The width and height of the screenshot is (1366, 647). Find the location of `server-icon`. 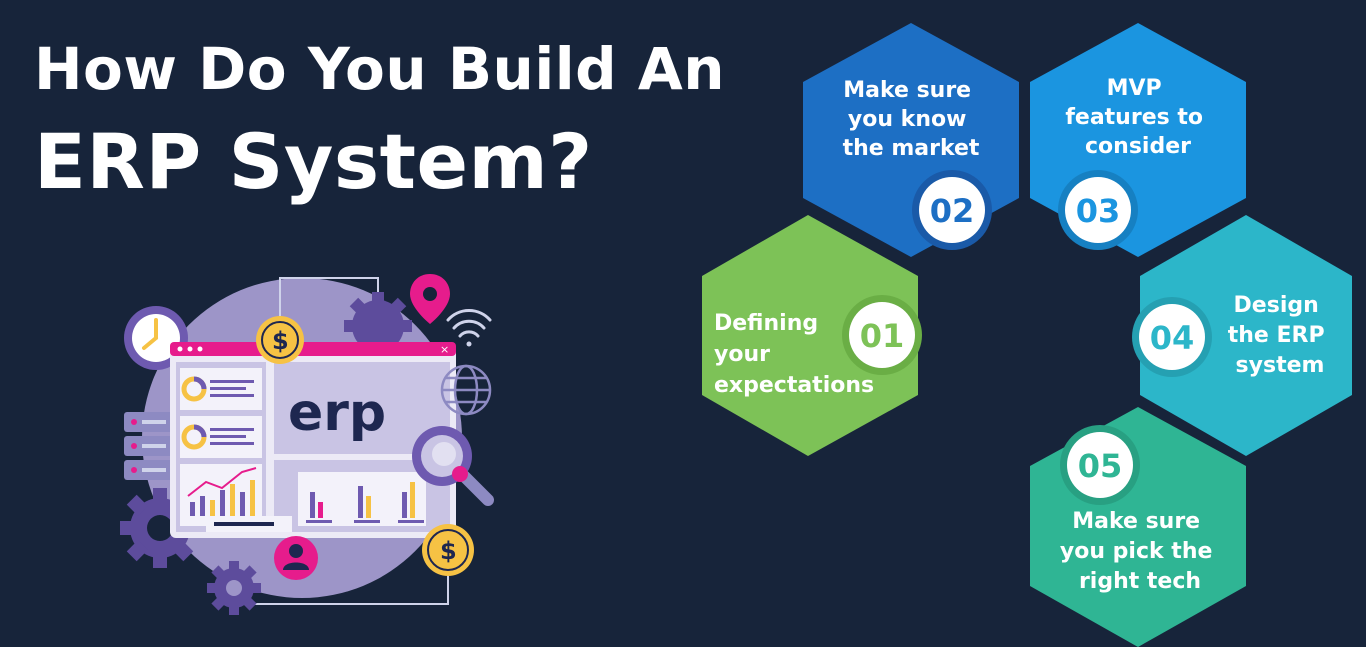

server-icon is located at coordinates (149, 446).